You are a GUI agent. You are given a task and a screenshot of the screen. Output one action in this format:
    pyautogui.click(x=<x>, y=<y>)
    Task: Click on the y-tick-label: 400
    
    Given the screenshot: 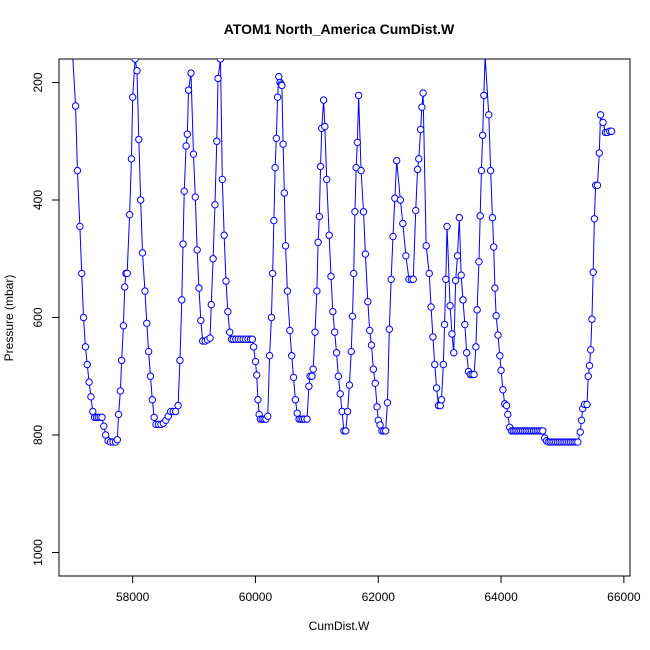 What is the action you would take?
    pyautogui.click(x=38, y=200)
    